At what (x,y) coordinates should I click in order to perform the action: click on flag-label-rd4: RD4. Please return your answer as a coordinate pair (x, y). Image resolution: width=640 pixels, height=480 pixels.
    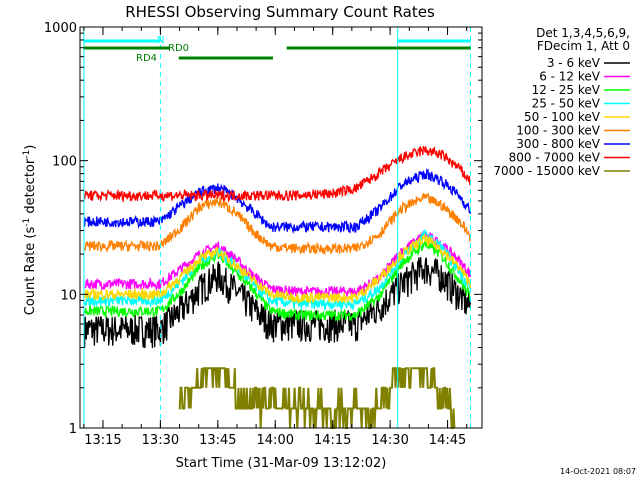
    Looking at the image, I should click on (146, 58).